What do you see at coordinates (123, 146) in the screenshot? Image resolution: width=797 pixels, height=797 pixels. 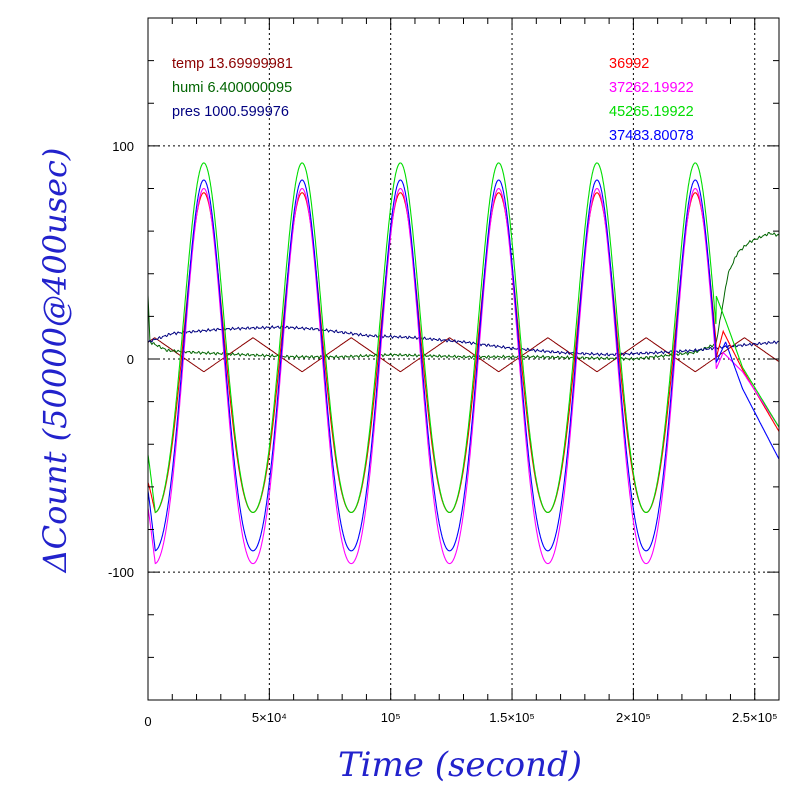 I see `y-tick-label: 100` at bounding box center [123, 146].